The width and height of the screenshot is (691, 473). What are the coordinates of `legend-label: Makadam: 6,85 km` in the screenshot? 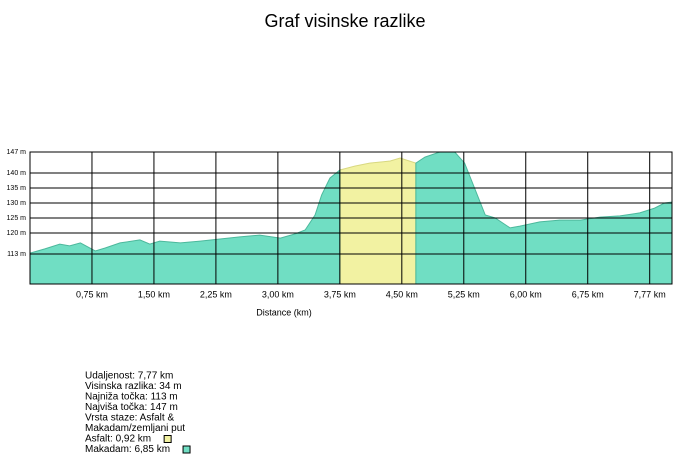 It's located at (127, 449).